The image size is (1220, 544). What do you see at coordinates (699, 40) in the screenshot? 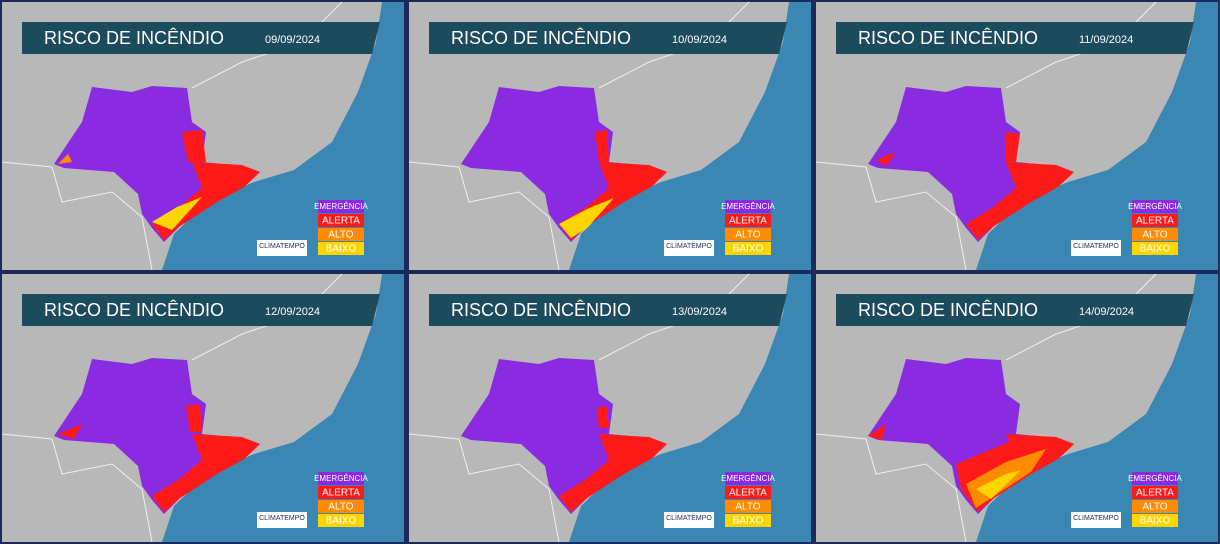
I see `panel-date: 10/09/2024` at bounding box center [699, 40].